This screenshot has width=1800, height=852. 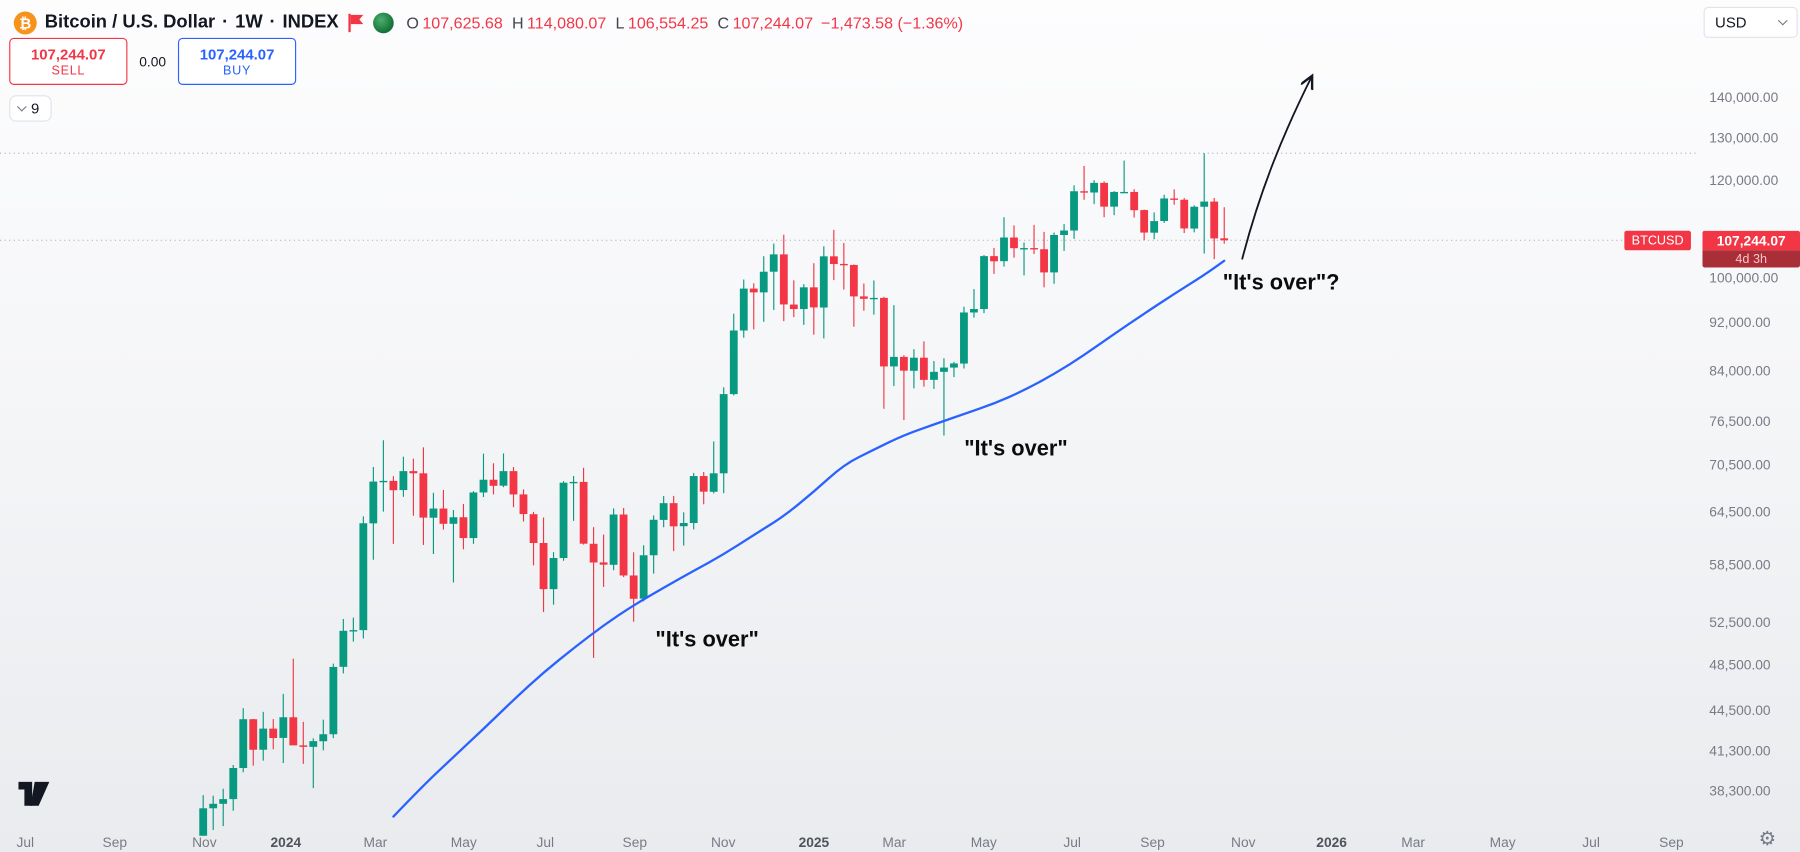 What do you see at coordinates (1751, 241) in the screenshot?
I see `last-price-value: 107,244.07` at bounding box center [1751, 241].